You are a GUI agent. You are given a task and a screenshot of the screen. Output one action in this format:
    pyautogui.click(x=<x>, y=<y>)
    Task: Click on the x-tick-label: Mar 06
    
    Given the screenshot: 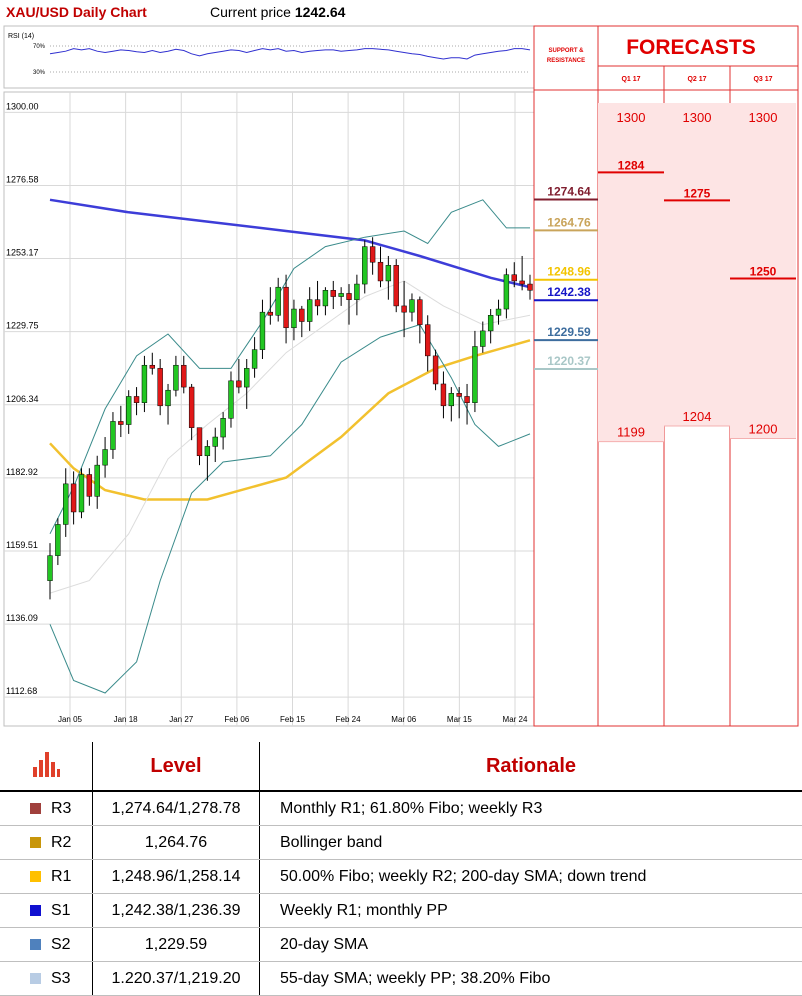 What is the action you would take?
    pyautogui.click(x=403, y=719)
    